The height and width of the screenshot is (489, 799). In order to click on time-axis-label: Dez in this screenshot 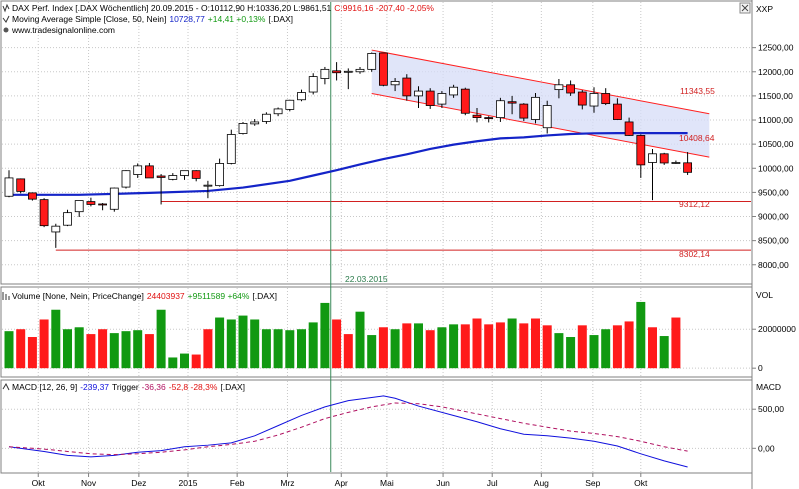, I will do `click(138, 483)`.